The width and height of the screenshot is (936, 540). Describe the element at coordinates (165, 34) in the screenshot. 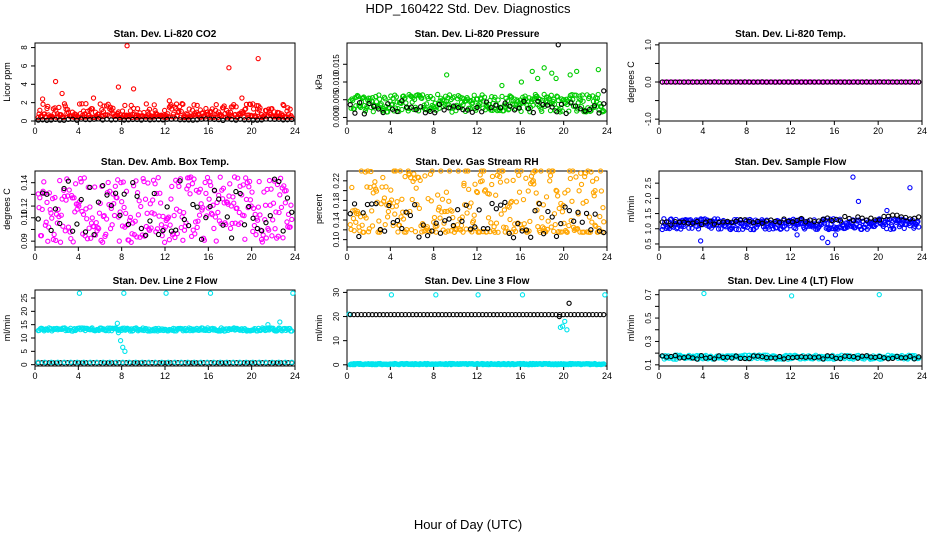

I see `panel-title: Stan. Dev. Li-820 CO2` at that location.